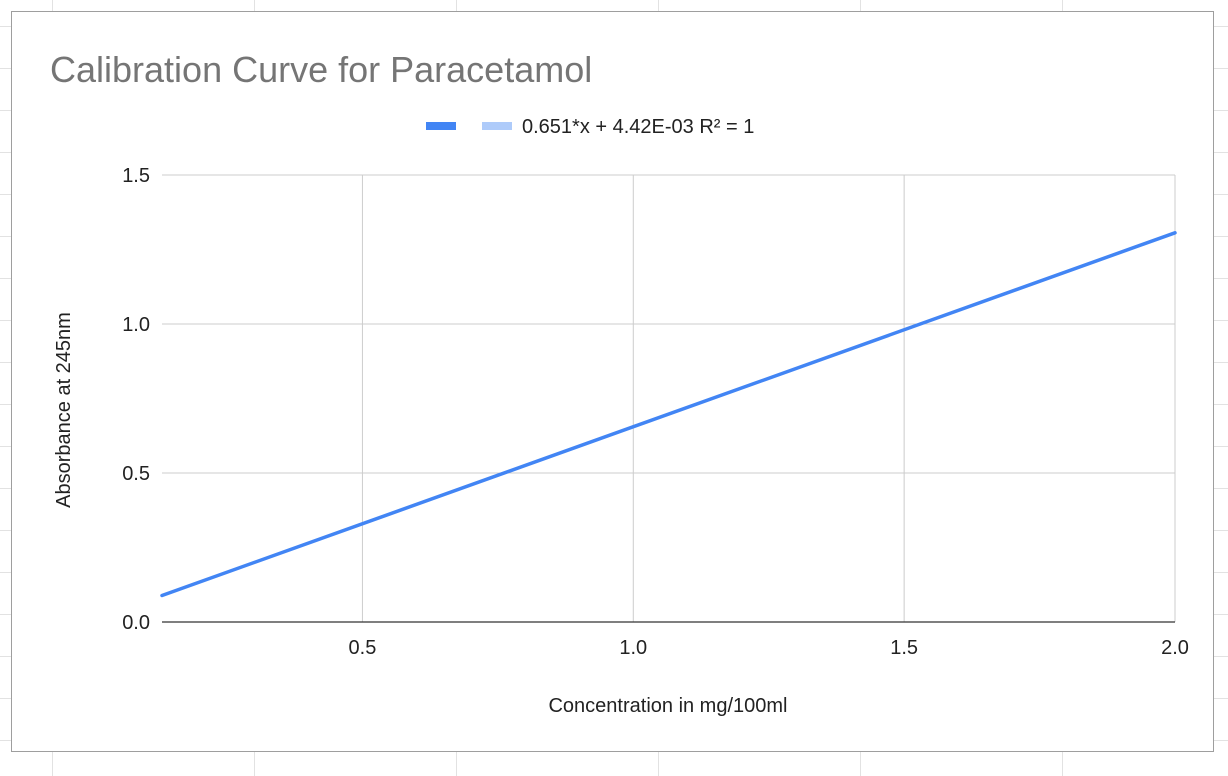 This screenshot has width=1228, height=776. I want to click on legend: 0.651*x + 4.42E-03 R² = 1, so click(590, 127).